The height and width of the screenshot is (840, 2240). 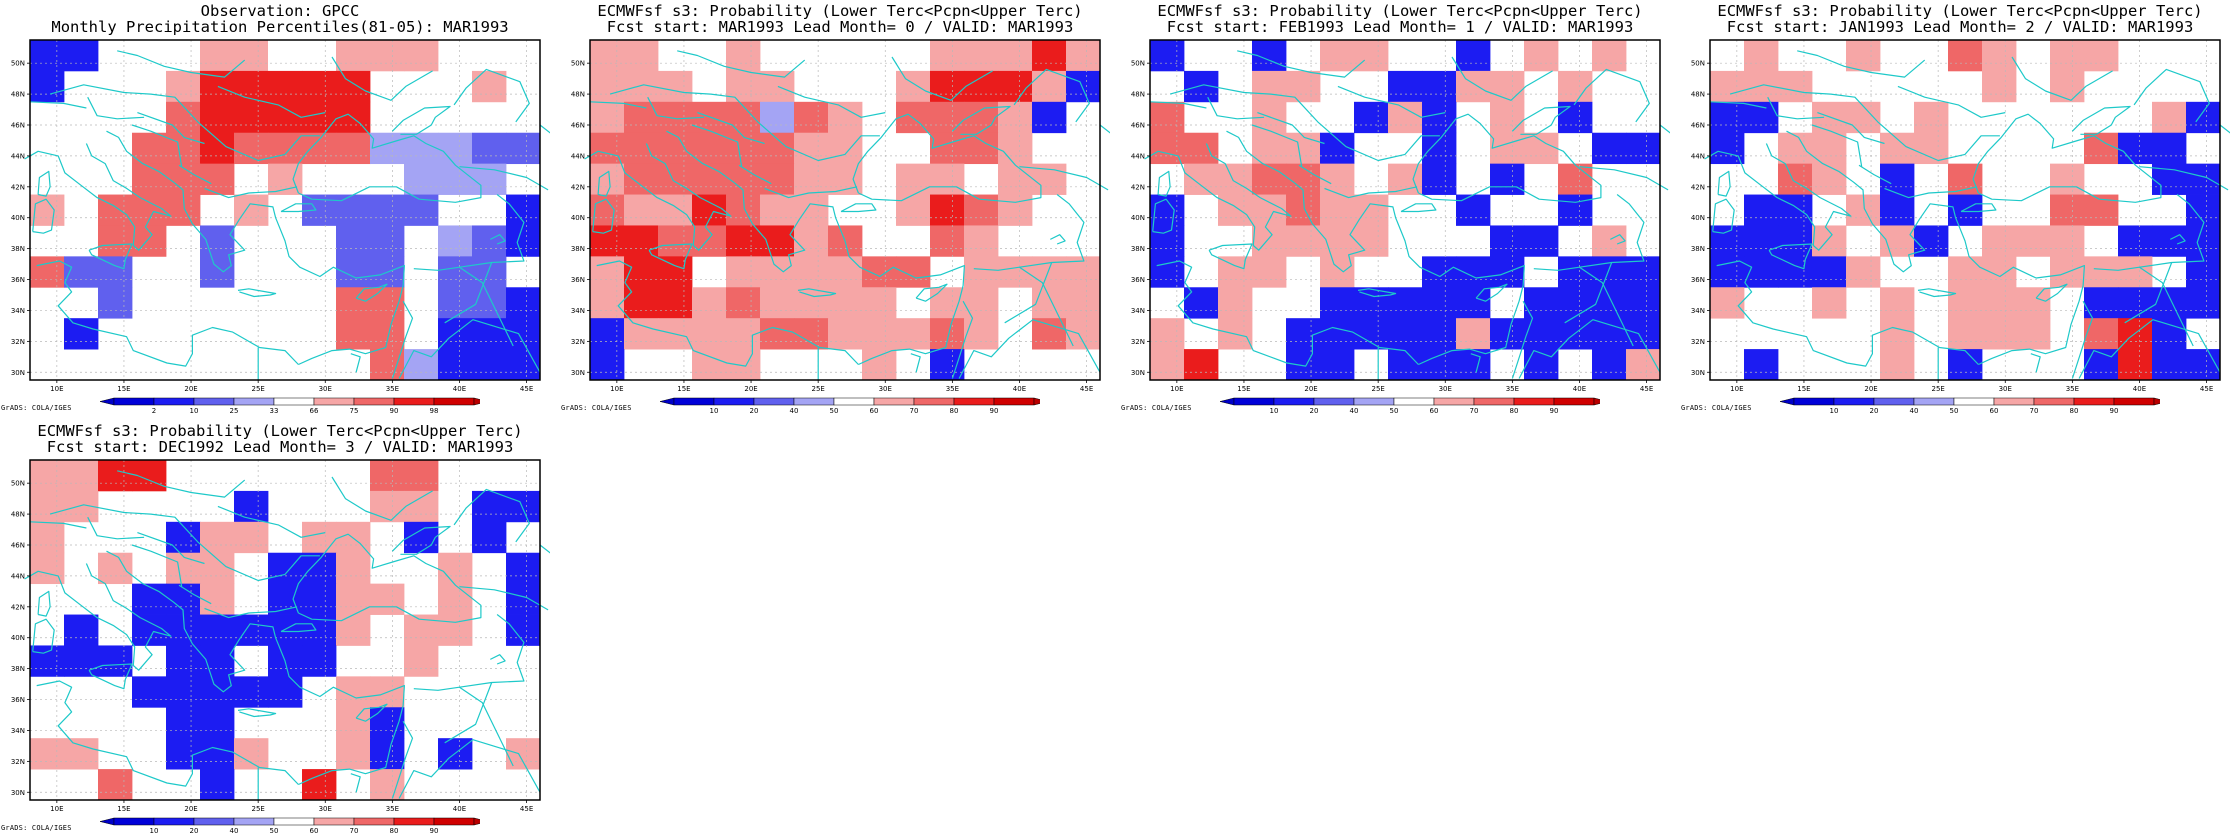 What do you see at coordinates (154, 831) in the screenshot?
I see `colorbar-tick-label: 10` at bounding box center [154, 831].